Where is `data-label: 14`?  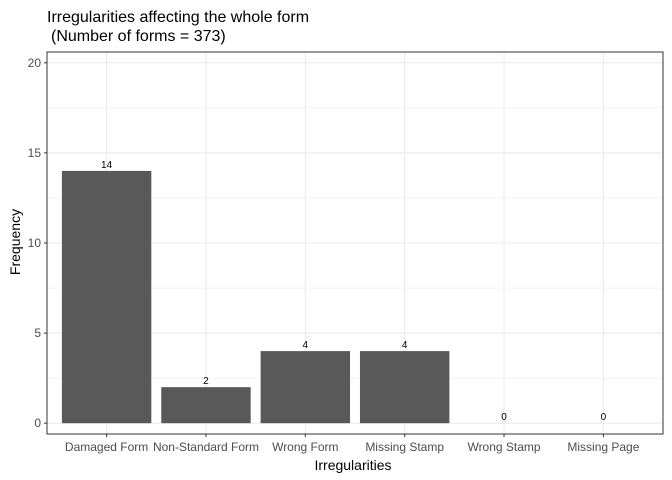
data-label: 14 is located at coordinates (107, 165).